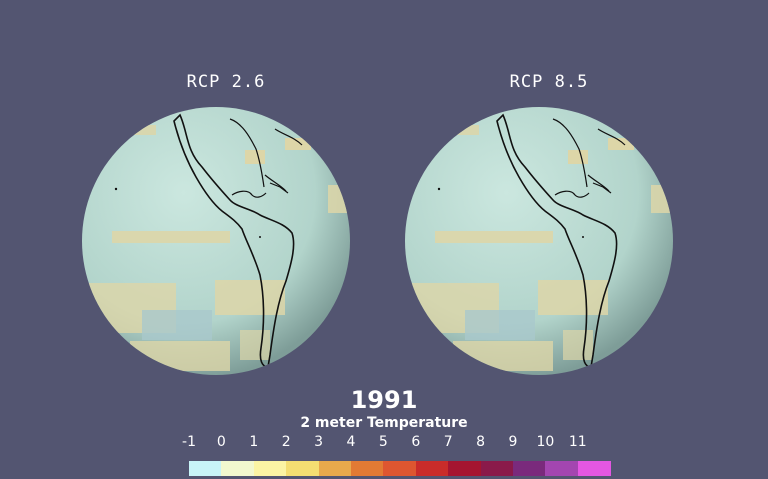 The width and height of the screenshot is (768, 479). What do you see at coordinates (383, 442) in the screenshot?
I see `colorbar-tick-label: 5` at bounding box center [383, 442].